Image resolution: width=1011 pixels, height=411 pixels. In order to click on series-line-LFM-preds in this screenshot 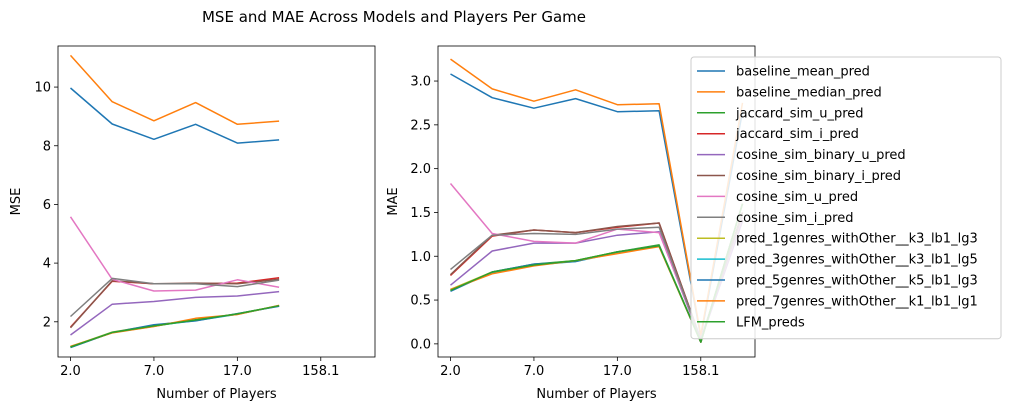, I will do `click(175, 326)`.